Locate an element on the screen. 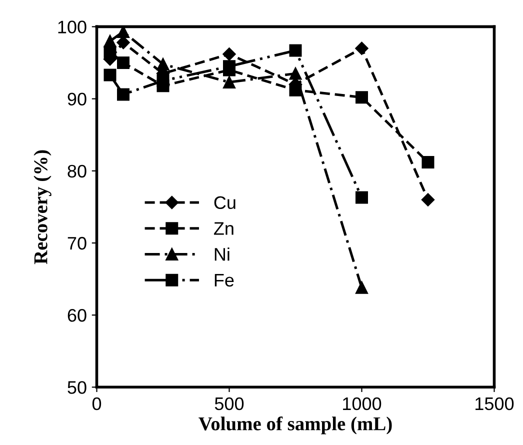 The image size is (523, 445). legend-label: Zn is located at coordinates (224, 228).